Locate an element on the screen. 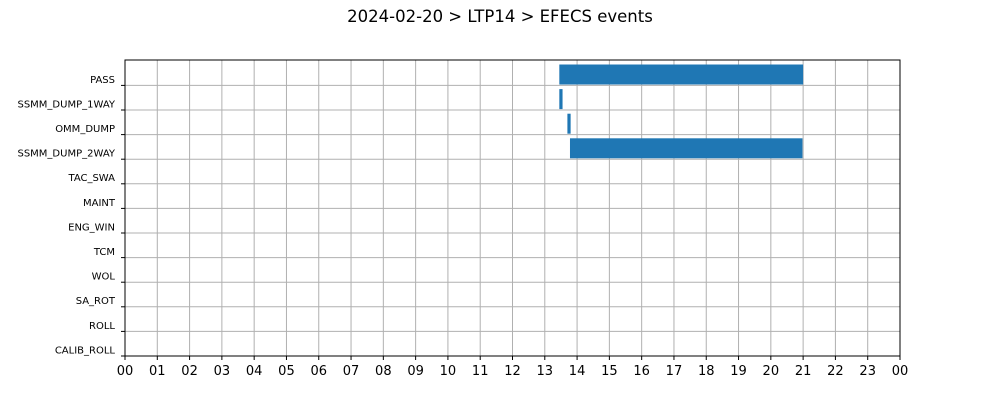  x-tick-label: 02 is located at coordinates (189, 371).